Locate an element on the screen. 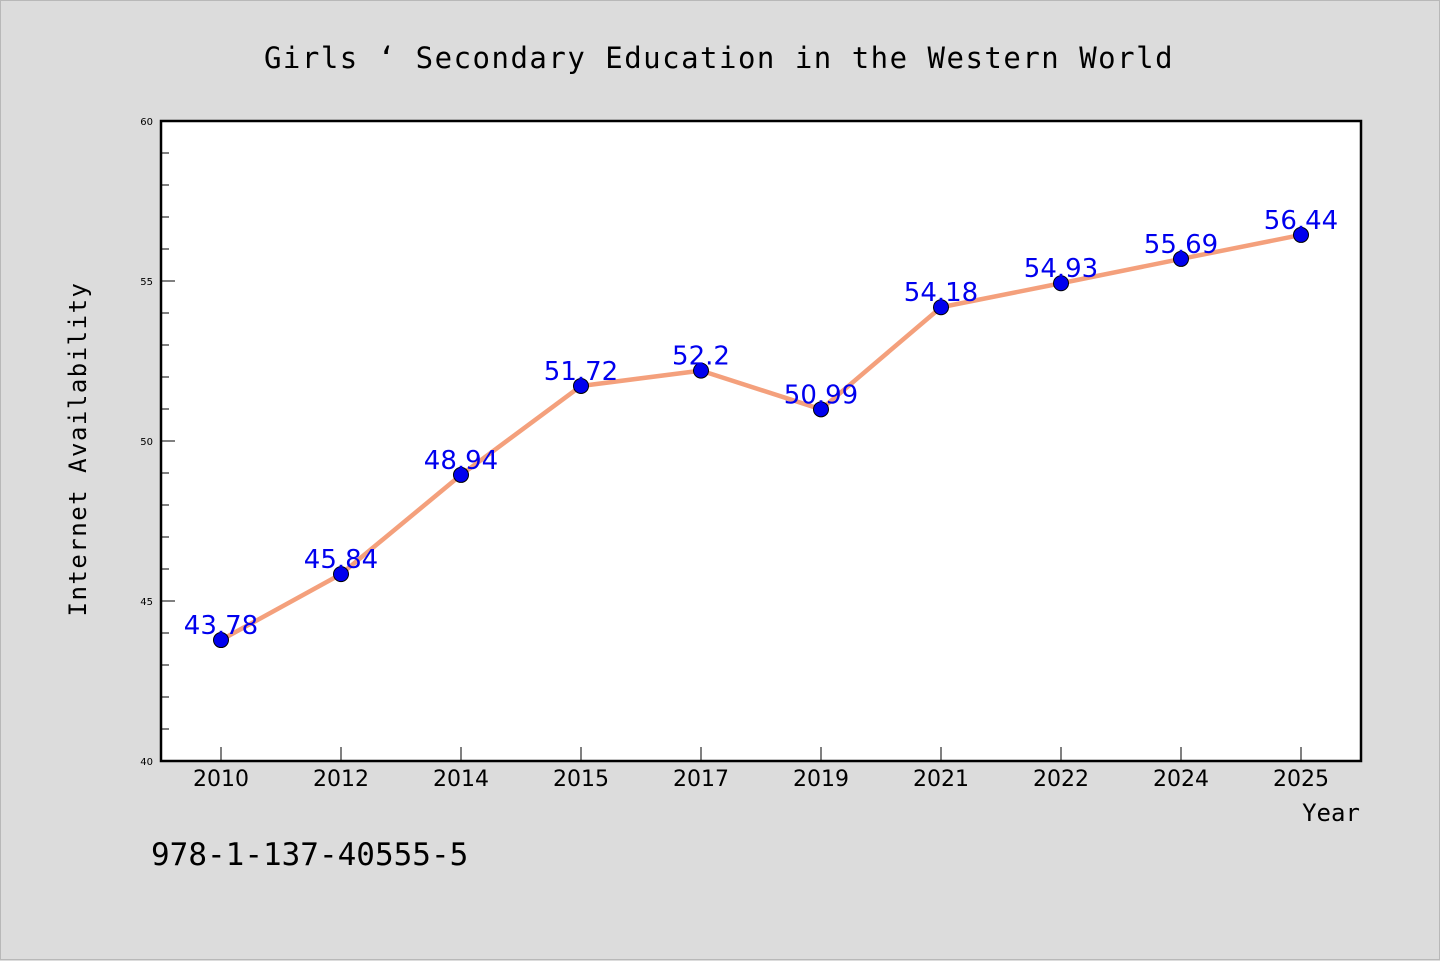 The width and height of the screenshot is (1440, 961). data-label: 51.72 is located at coordinates (581, 372).